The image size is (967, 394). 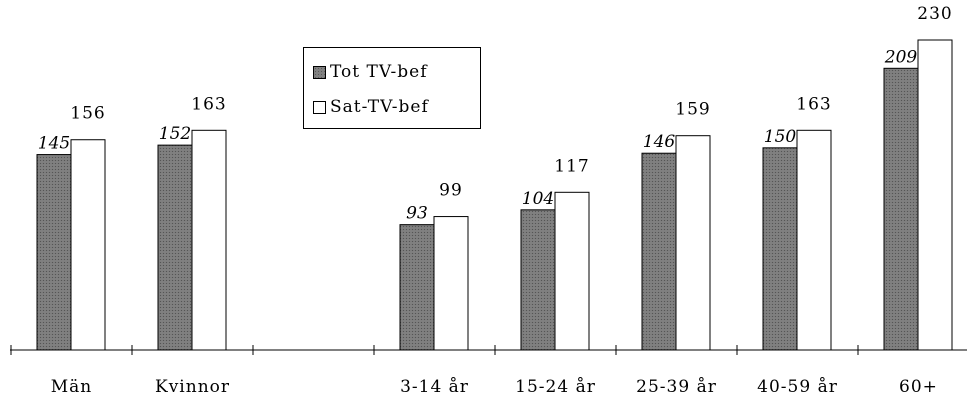 What do you see at coordinates (659, 142) in the screenshot?
I see `data-label-tot-tv-bef: 146` at bounding box center [659, 142].